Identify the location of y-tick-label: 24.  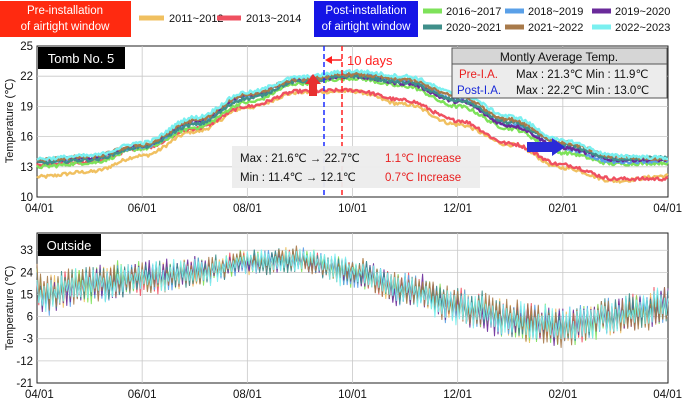
(26, 273).